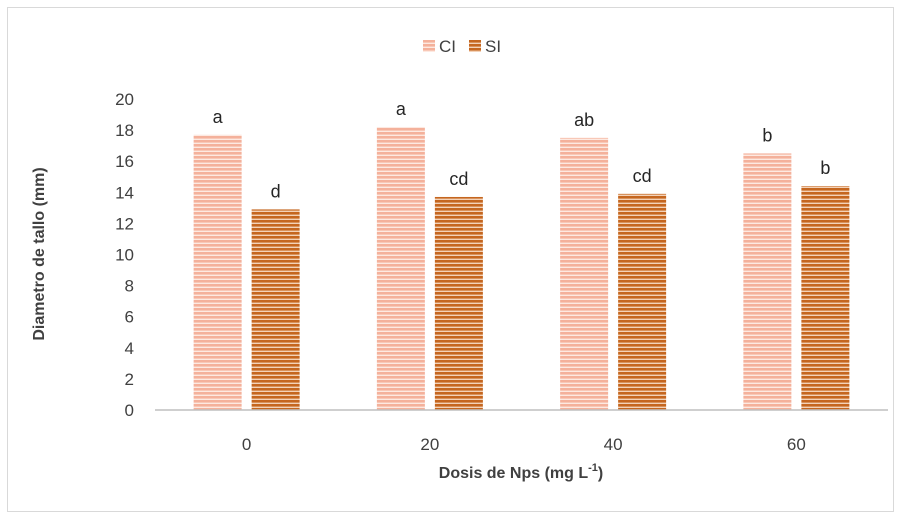 The image size is (902, 520). Describe the element at coordinates (613, 444) in the screenshot. I see `x-tick-label: 40` at that location.